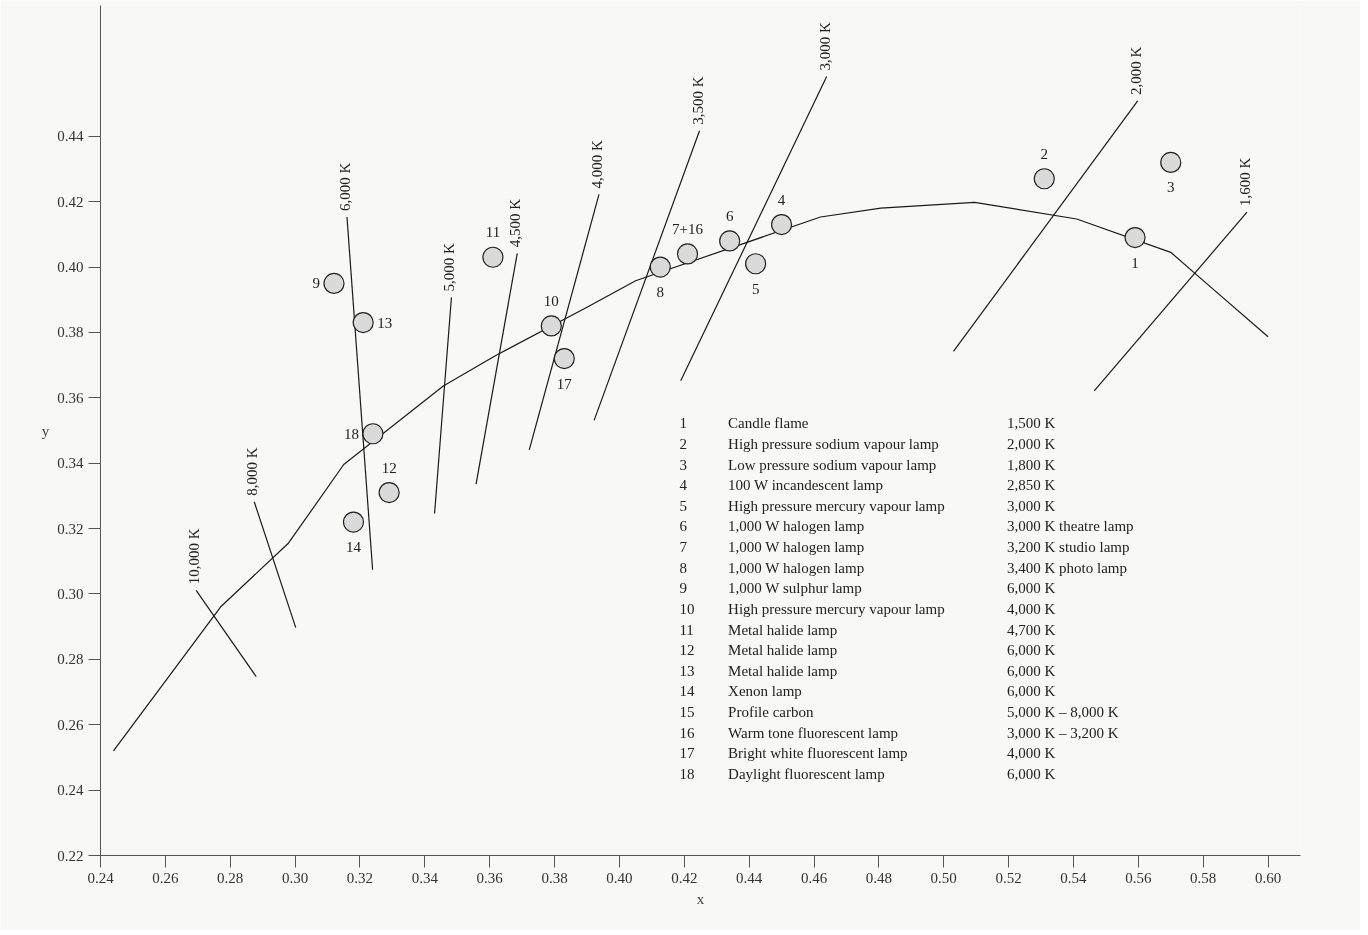 The height and width of the screenshot is (935, 1368). What do you see at coordinates (867, 505) in the screenshot?
I see `text: 5 High pressure mercury vapour lamp 3,000 K` at bounding box center [867, 505].